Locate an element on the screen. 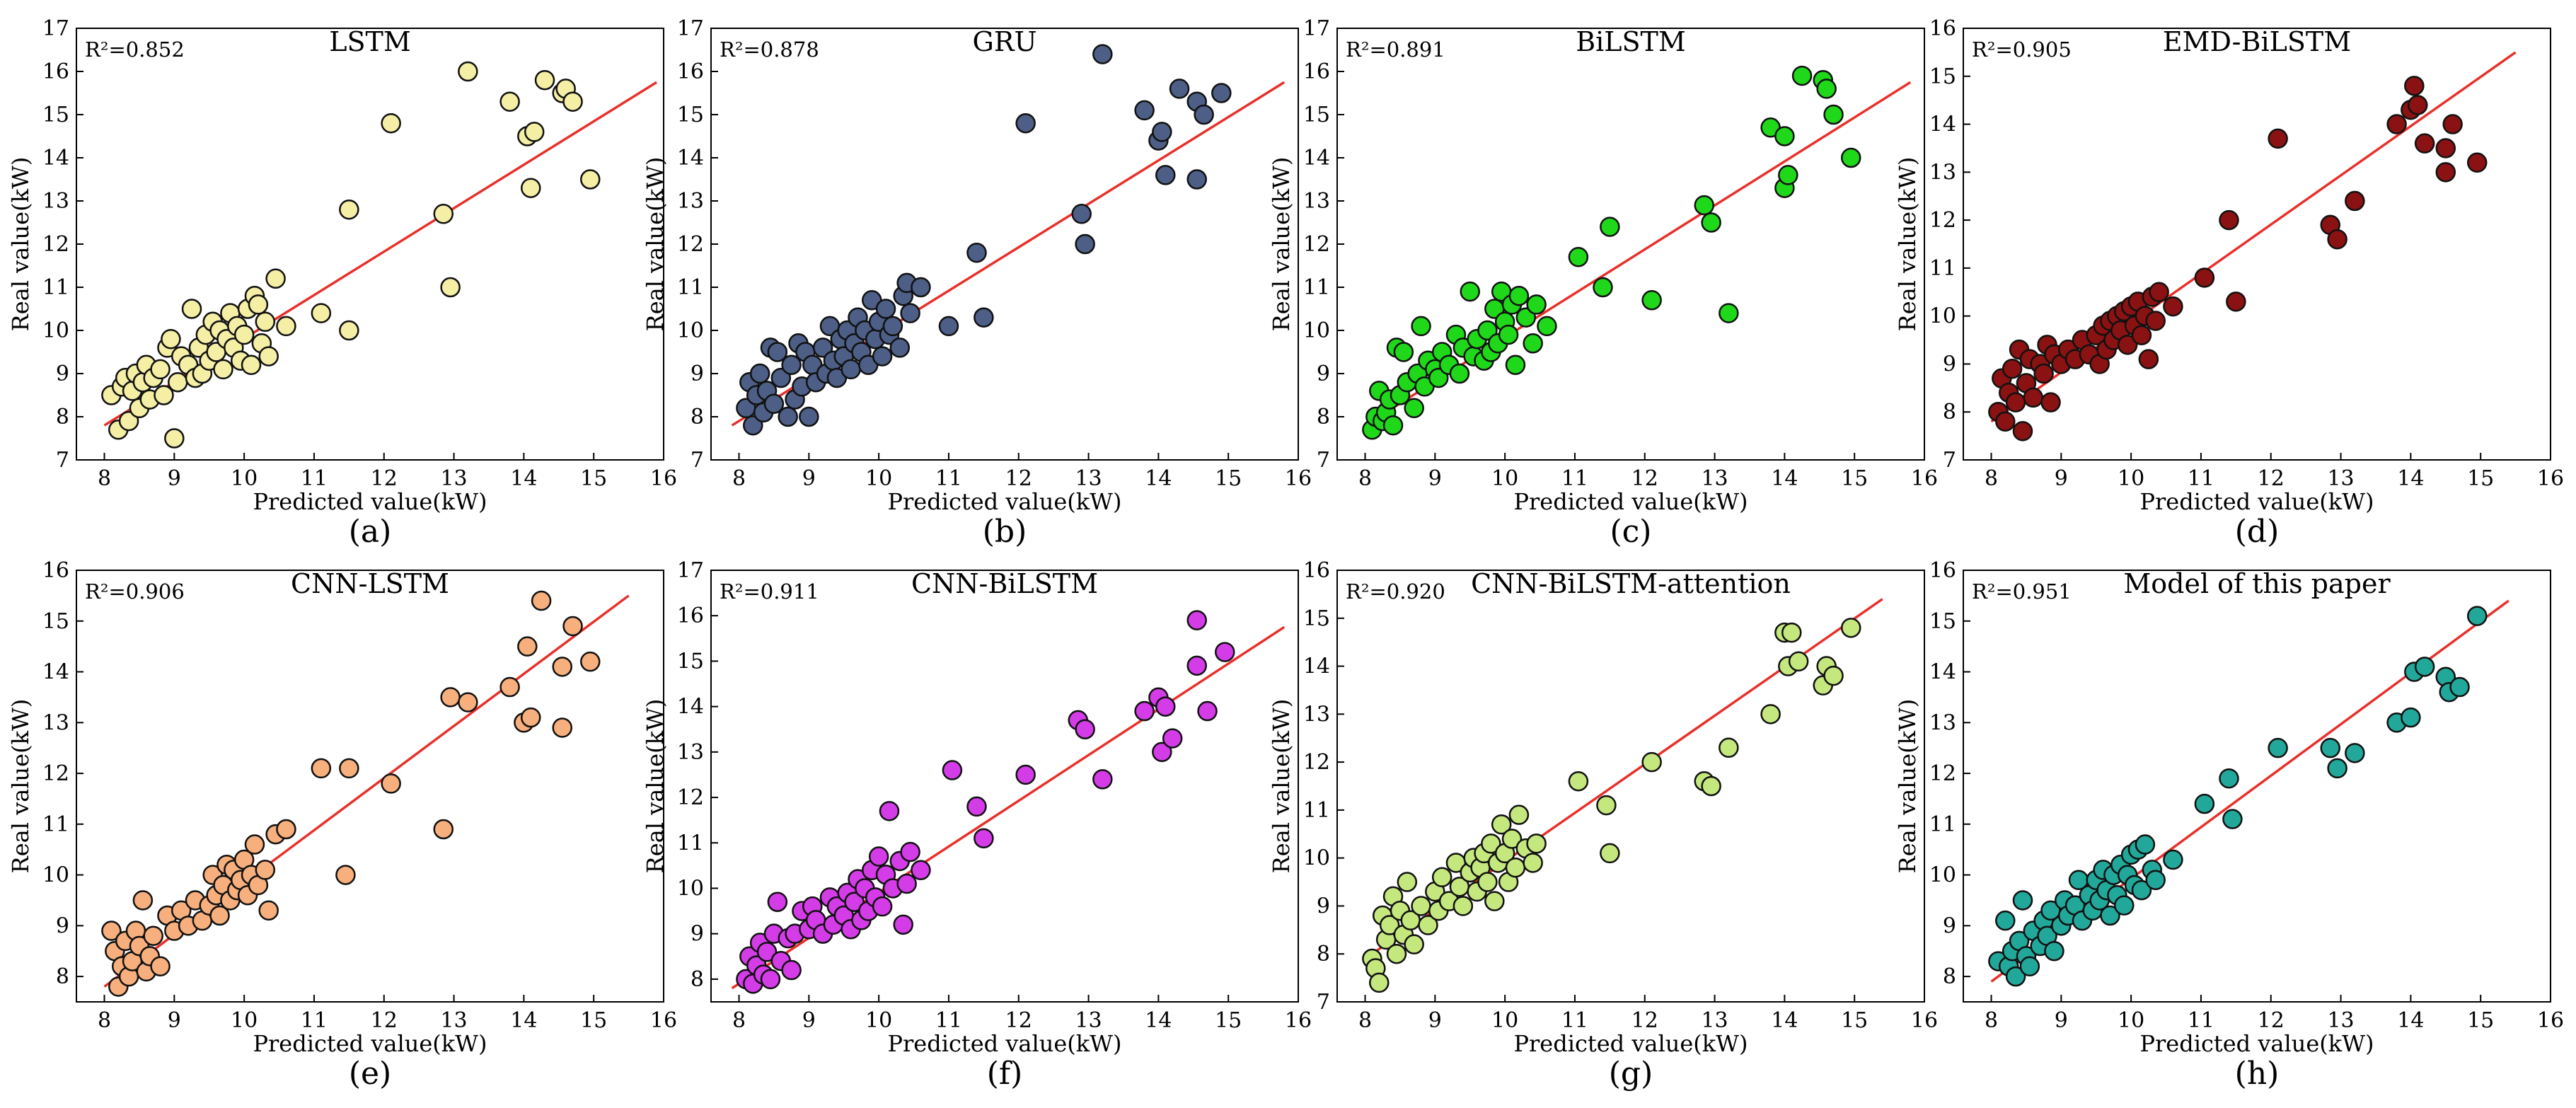 The width and height of the screenshot is (2576, 1108). panel-title: CNN-BiLSTM-attention is located at coordinates (1631, 583).